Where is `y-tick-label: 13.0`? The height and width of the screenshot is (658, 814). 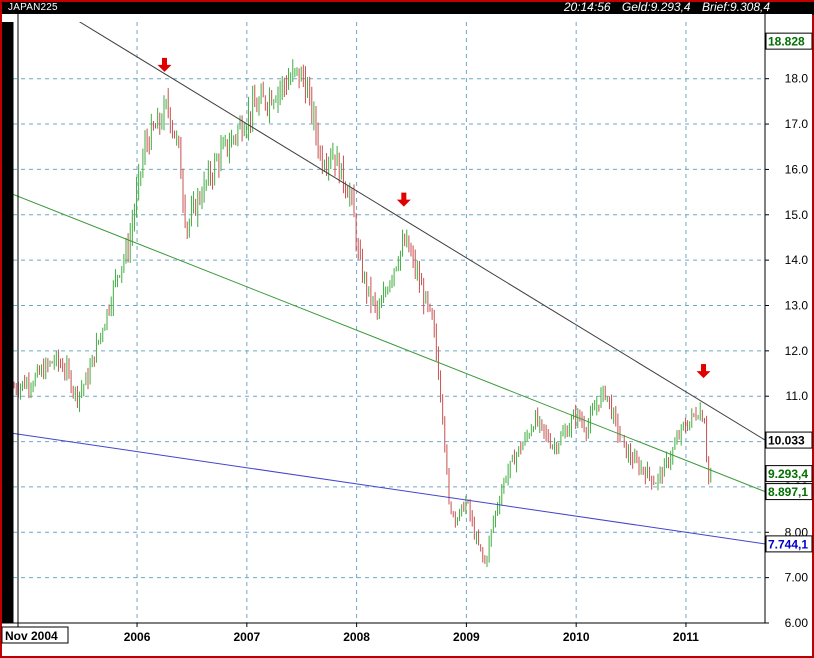
y-tick-label: 13.0 is located at coordinates (797, 305).